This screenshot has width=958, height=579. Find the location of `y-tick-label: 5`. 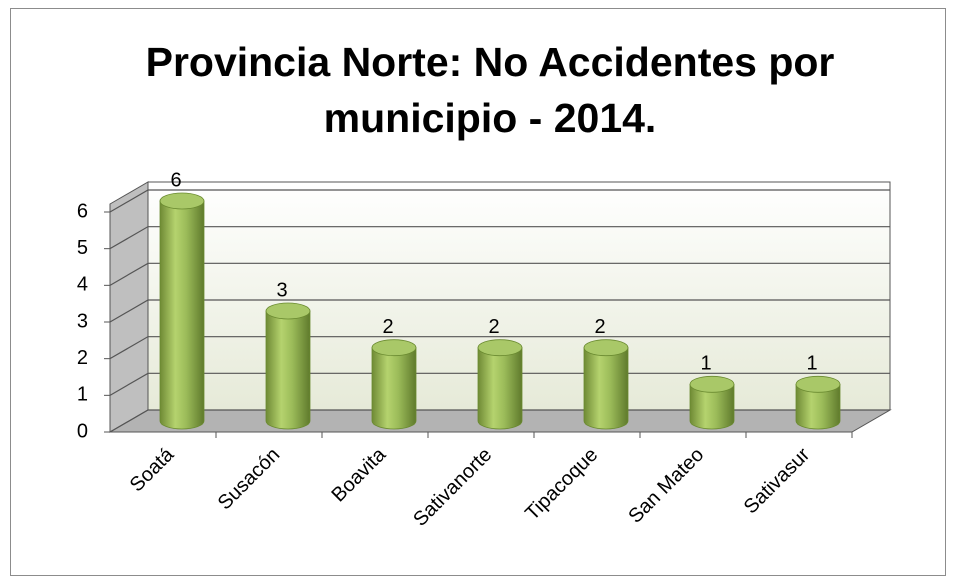

y-tick-label: 5 is located at coordinates (82, 248).